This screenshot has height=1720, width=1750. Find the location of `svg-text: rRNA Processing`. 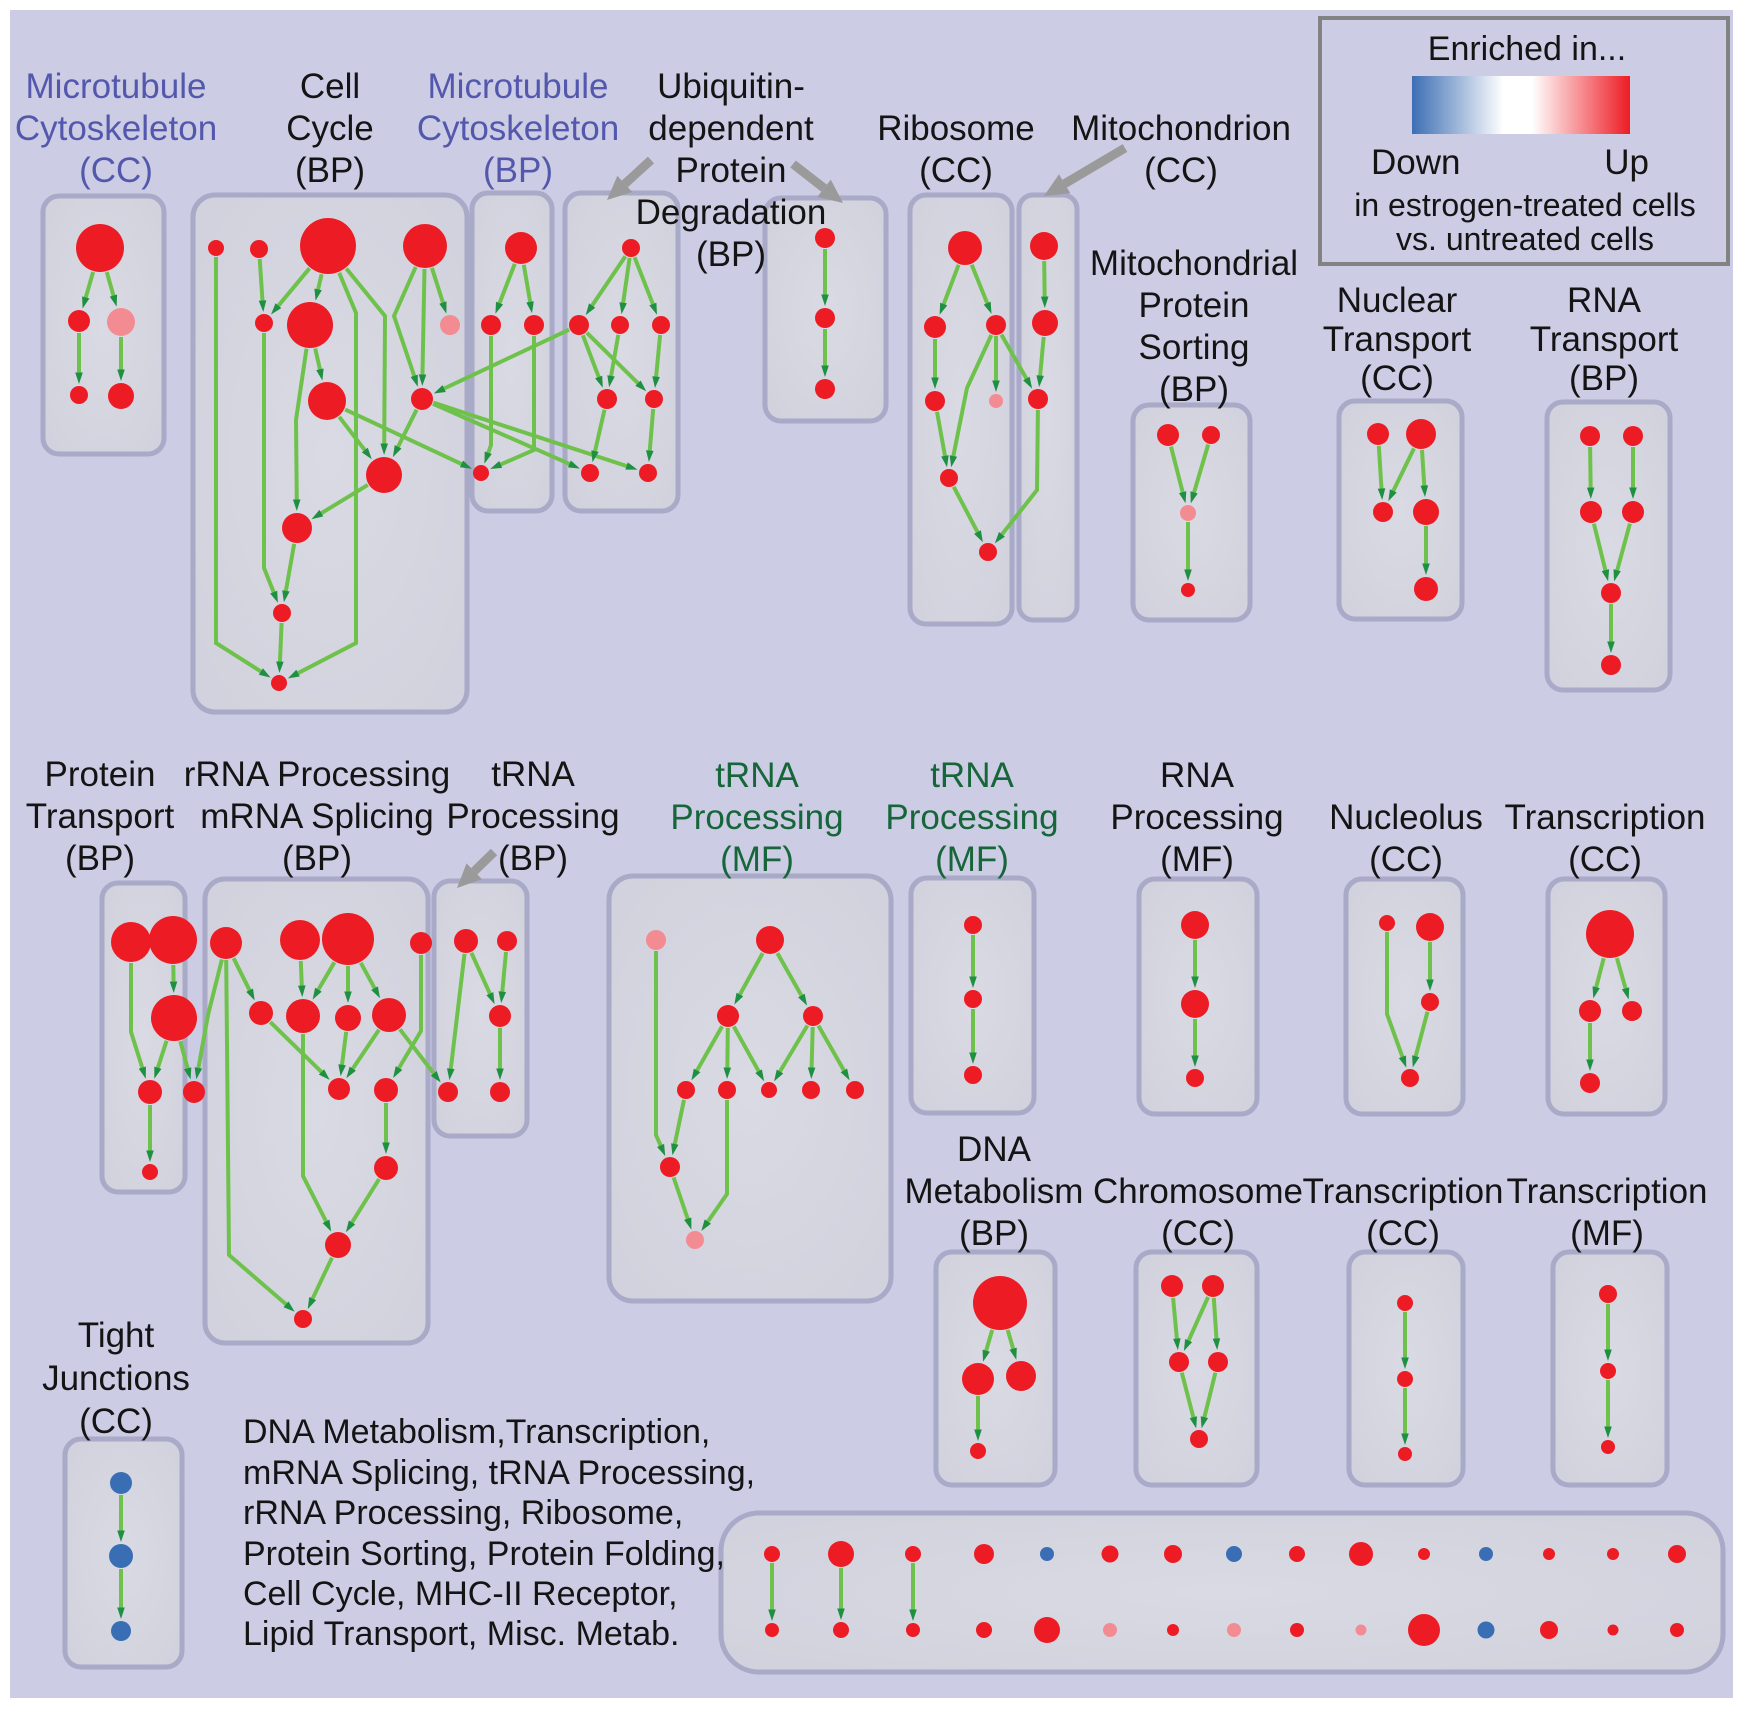

svg-text: rRNA Processing is located at coordinates (317, 774).